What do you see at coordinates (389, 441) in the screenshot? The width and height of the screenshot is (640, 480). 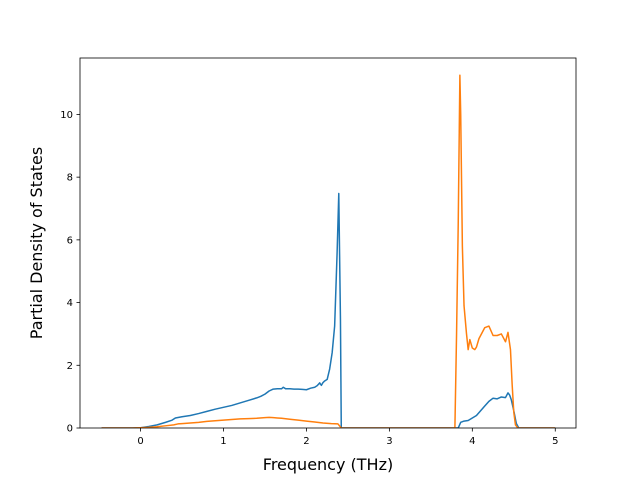 I see `x-tick-label: 3` at bounding box center [389, 441].